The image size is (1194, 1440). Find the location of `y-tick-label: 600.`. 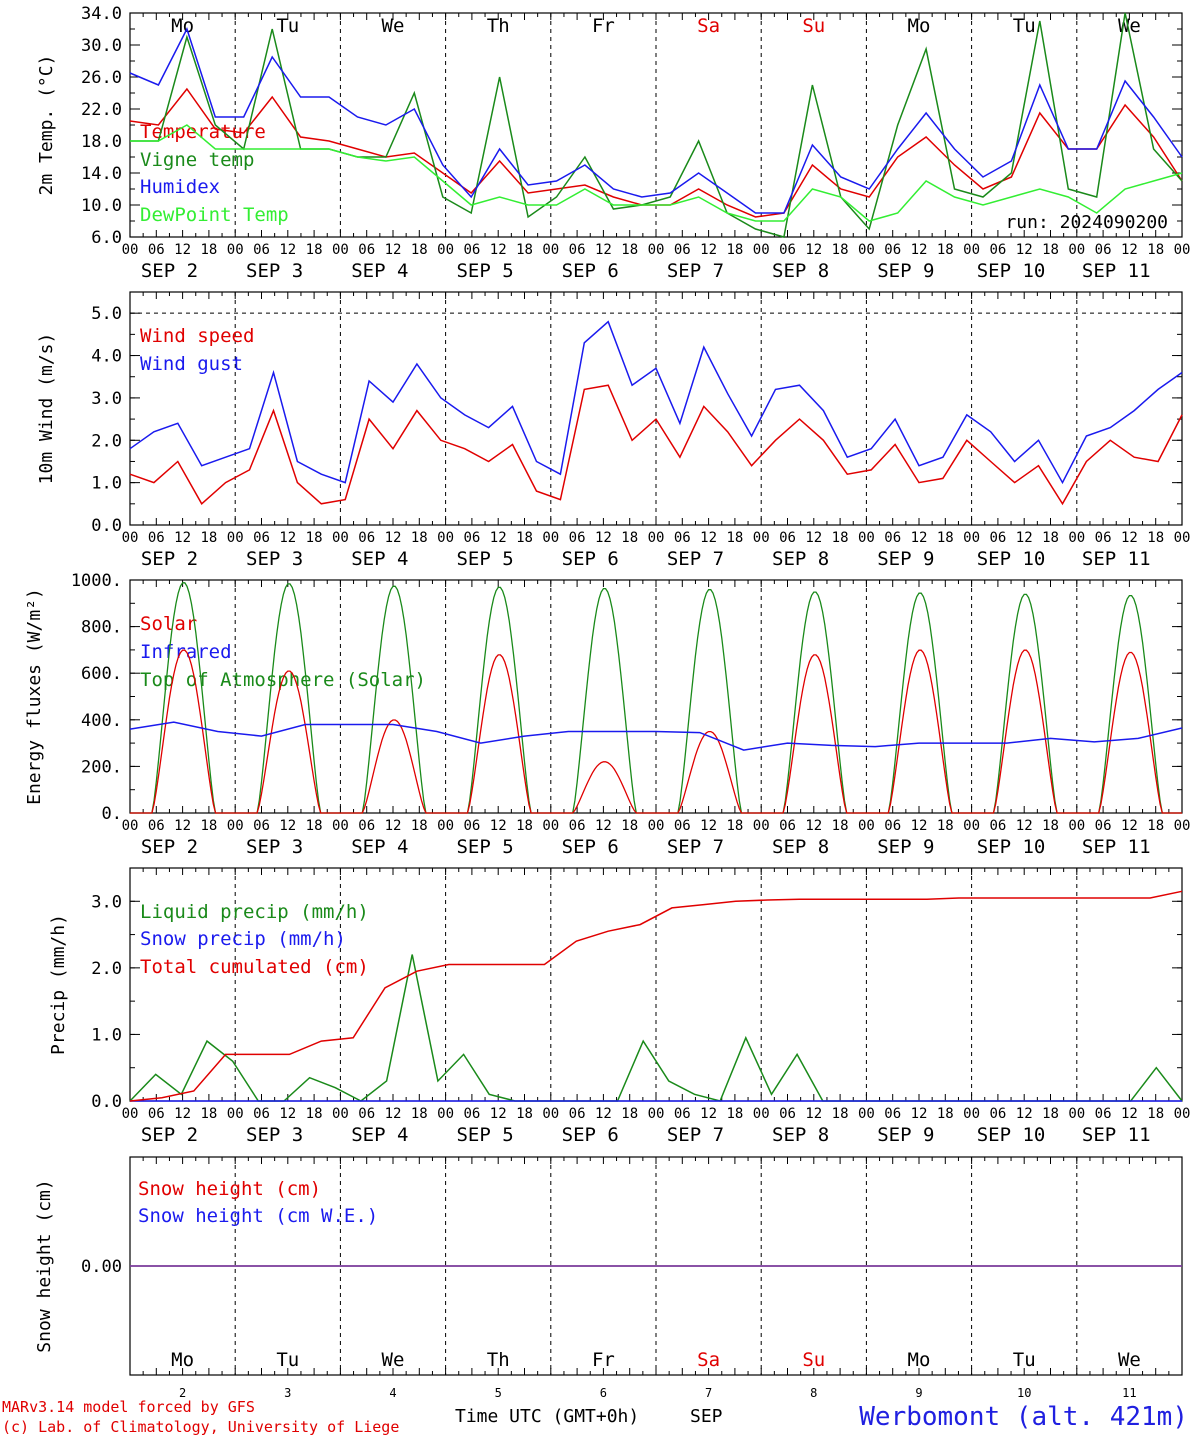

y-tick-label: 600. is located at coordinates (101, 674).